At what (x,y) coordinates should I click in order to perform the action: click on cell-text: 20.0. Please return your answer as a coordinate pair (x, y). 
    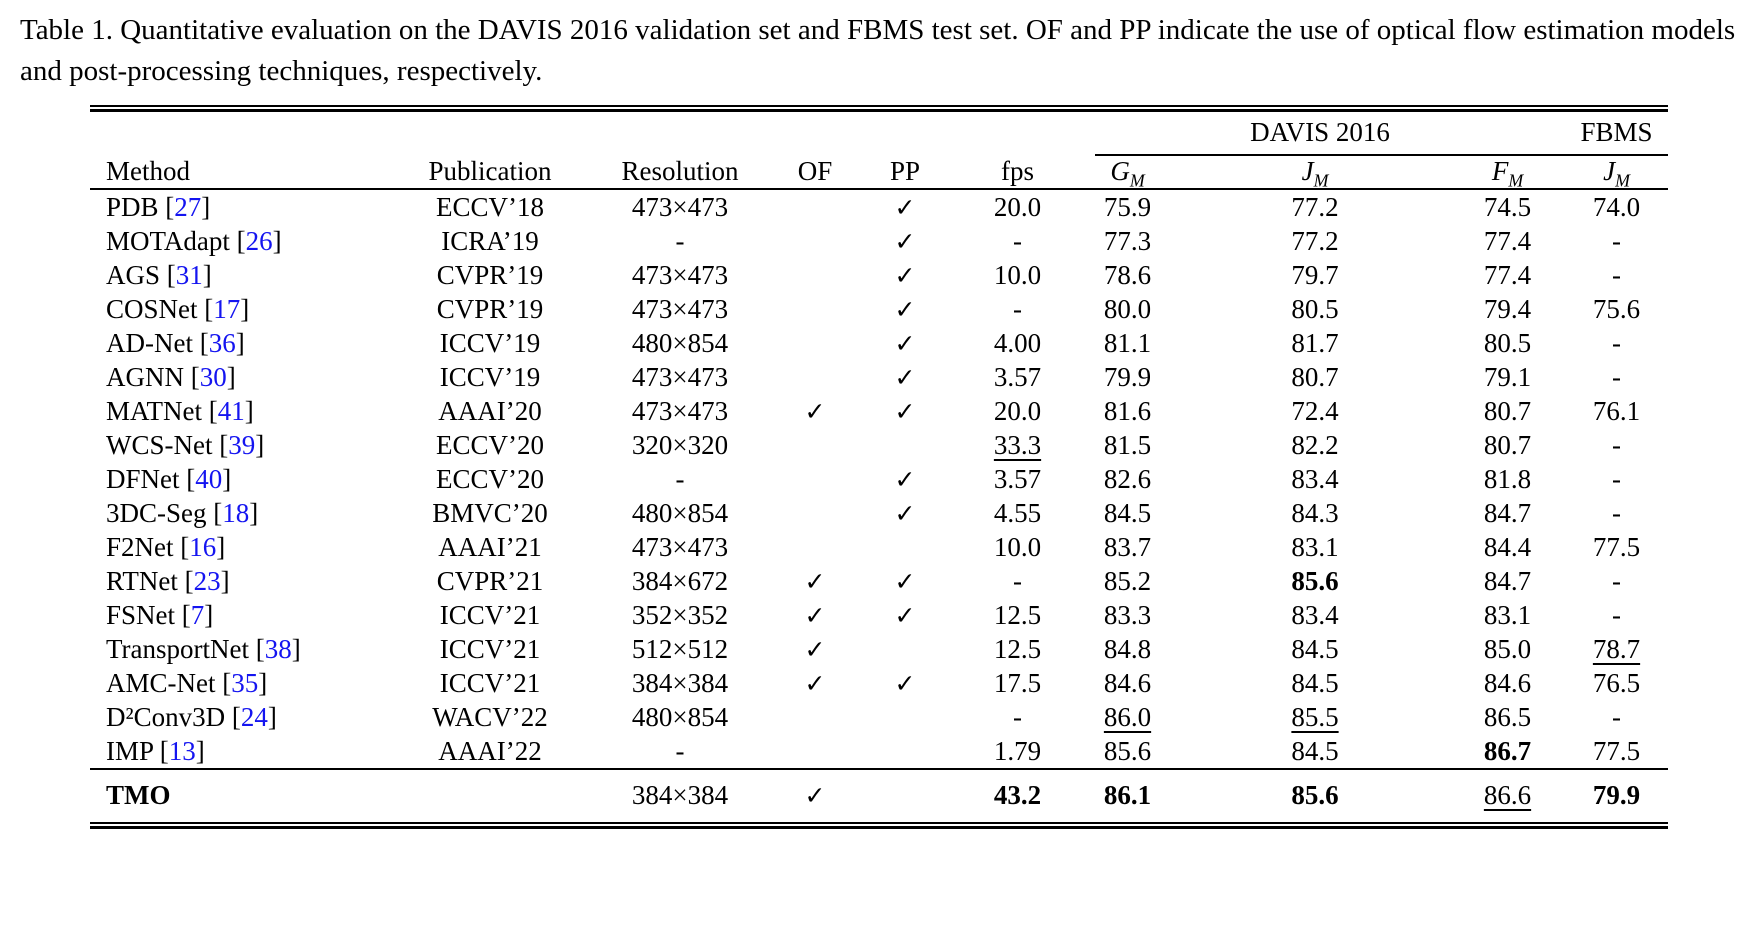
    Looking at the image, I should click on (1017, 207).